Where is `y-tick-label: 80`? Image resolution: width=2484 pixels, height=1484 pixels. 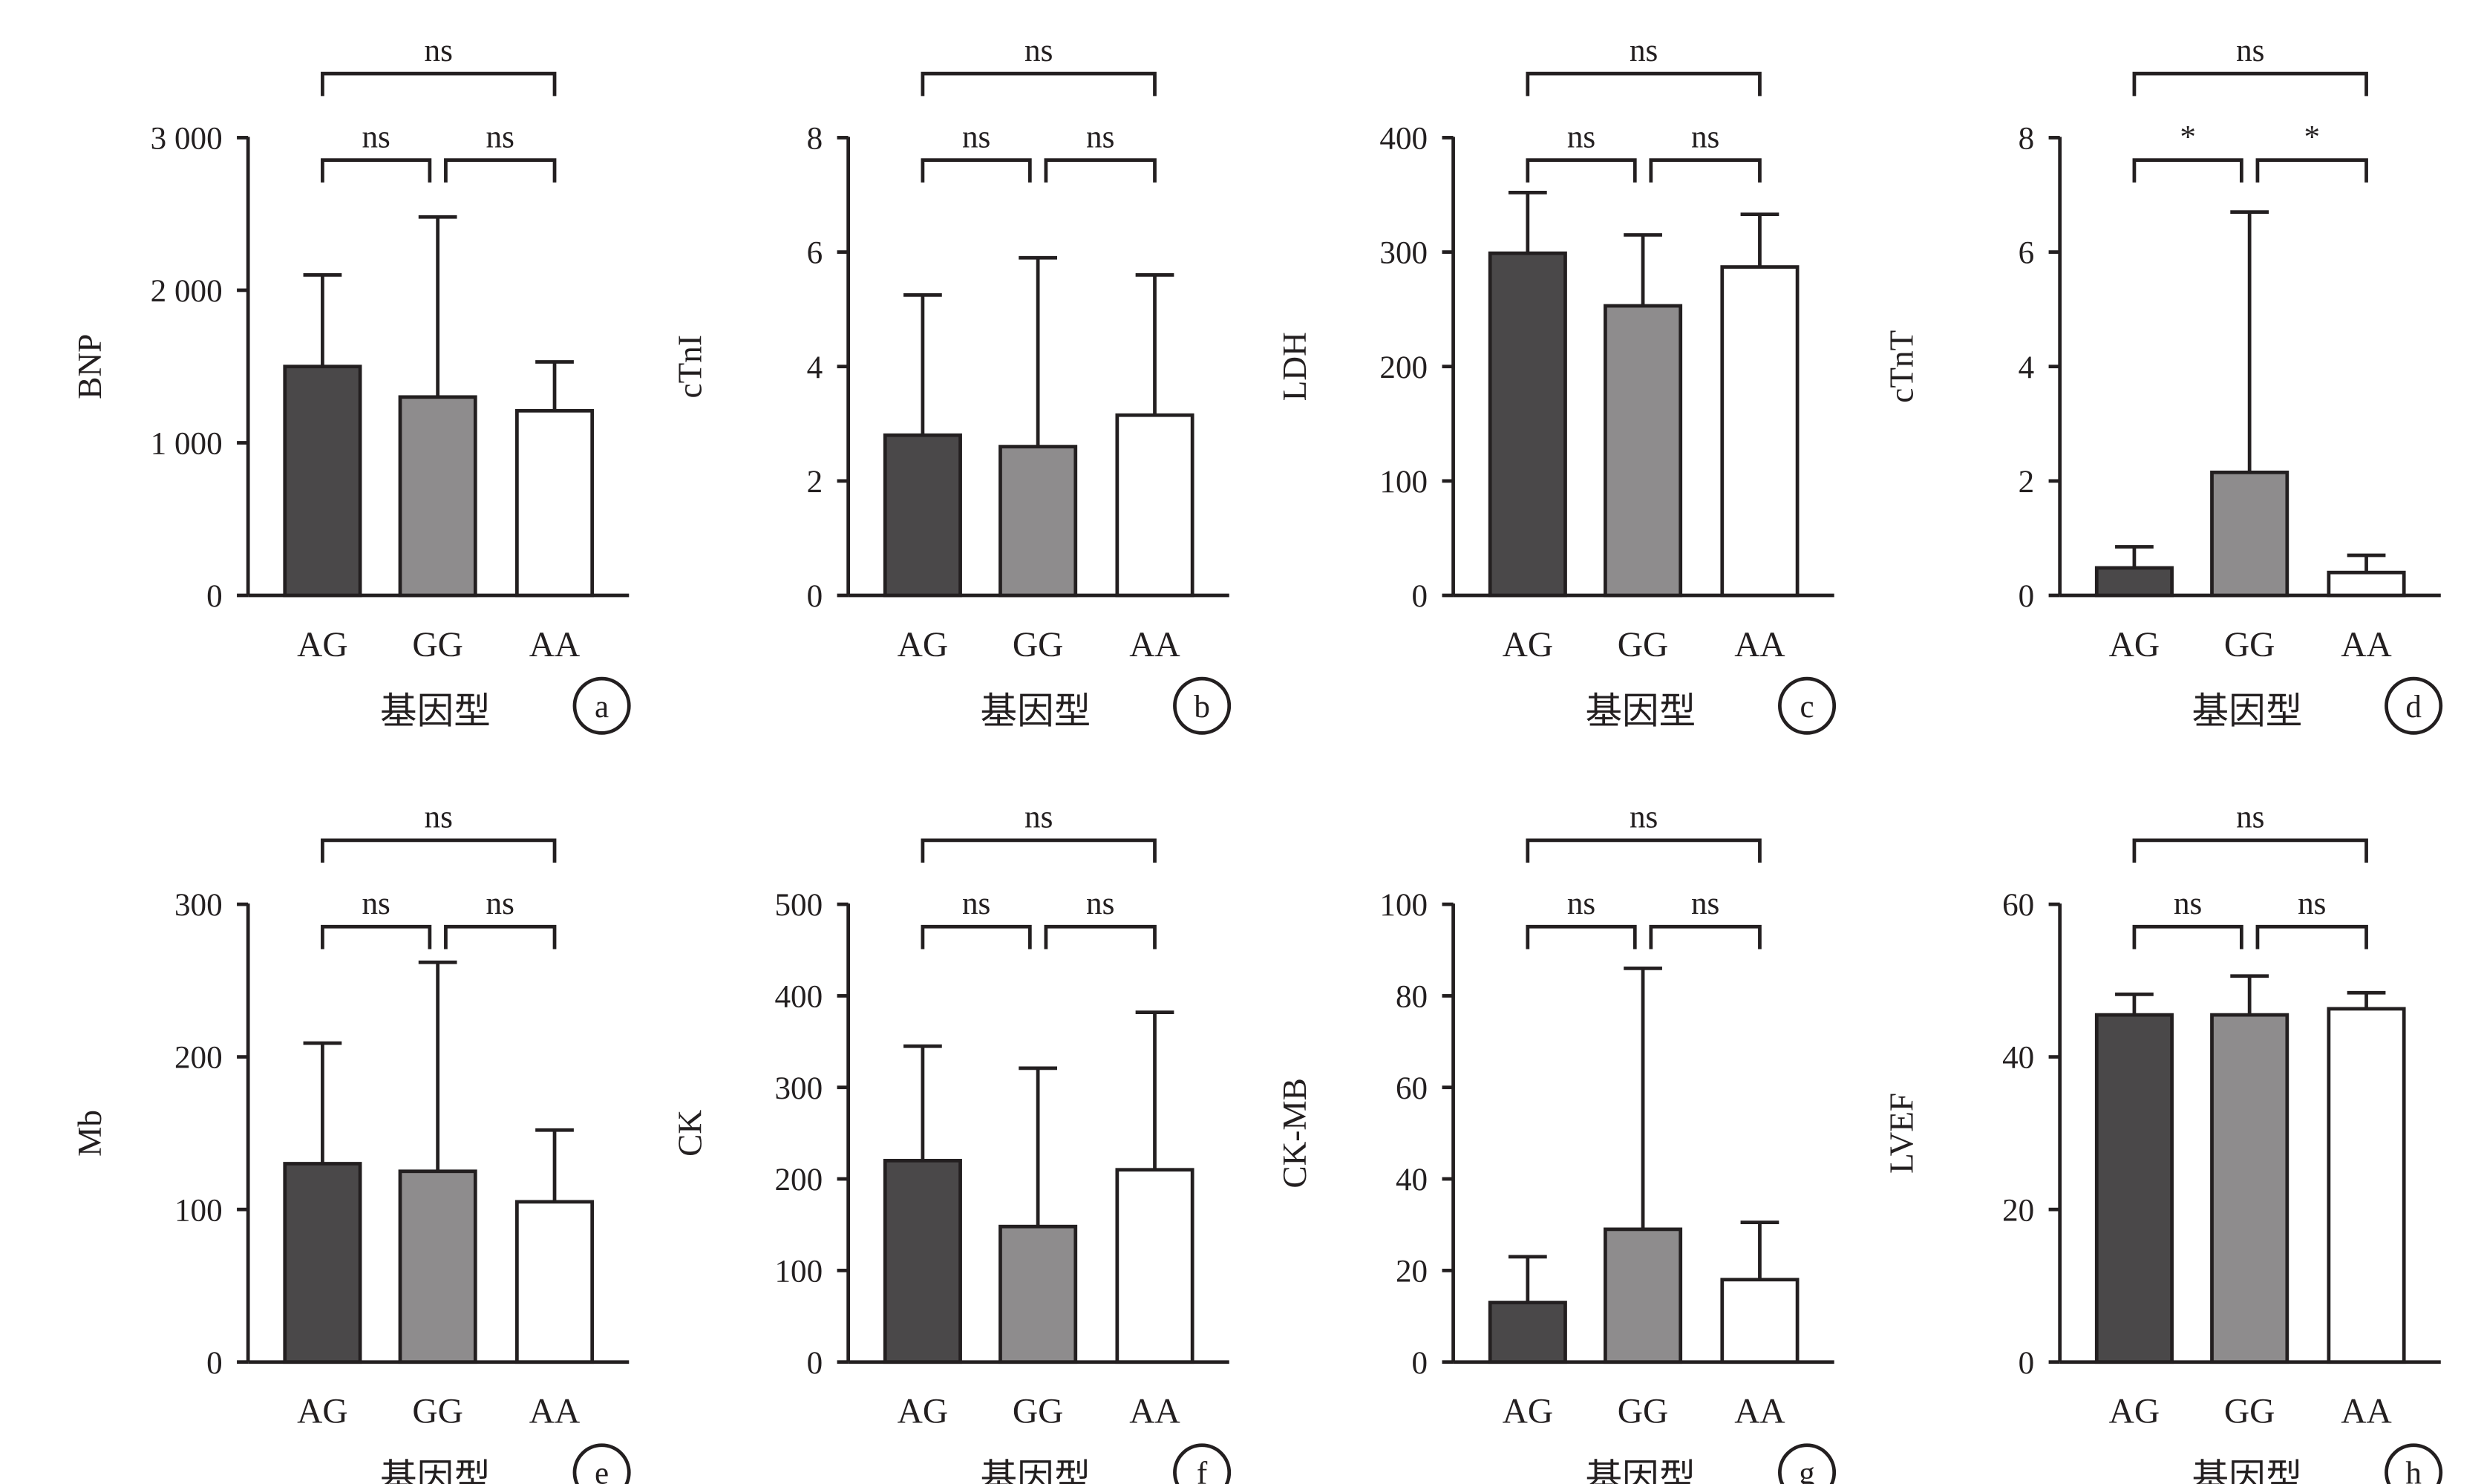
y-tick-label: 80 is located at coordinates (1412, 997).